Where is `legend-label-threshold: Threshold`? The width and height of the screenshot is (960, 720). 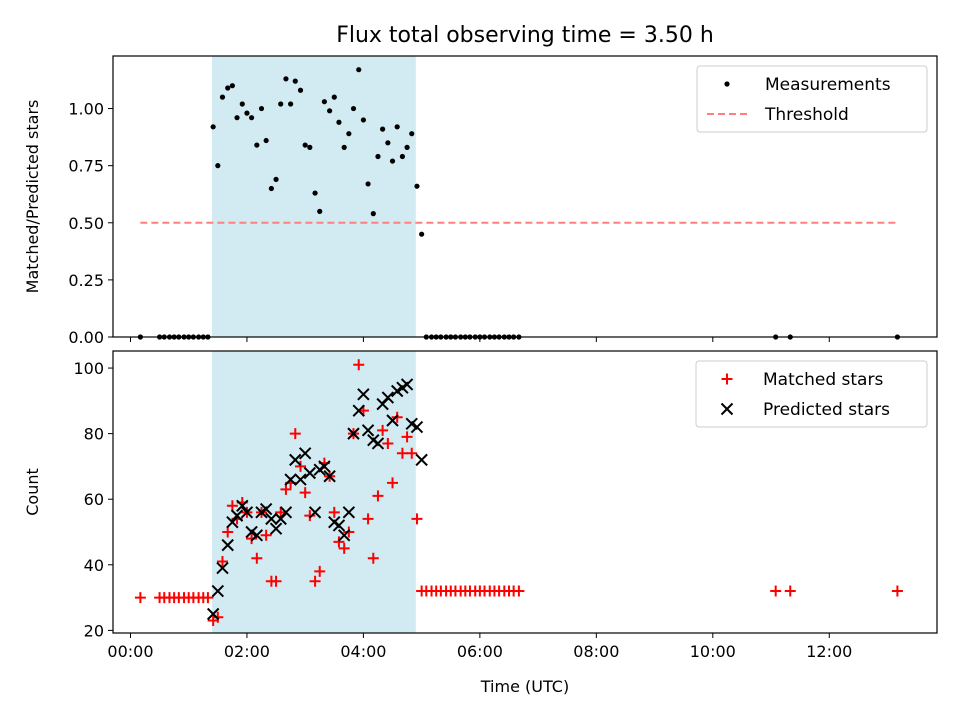 legend-label-threshold: Threshold is located at coordinates (806, 115).